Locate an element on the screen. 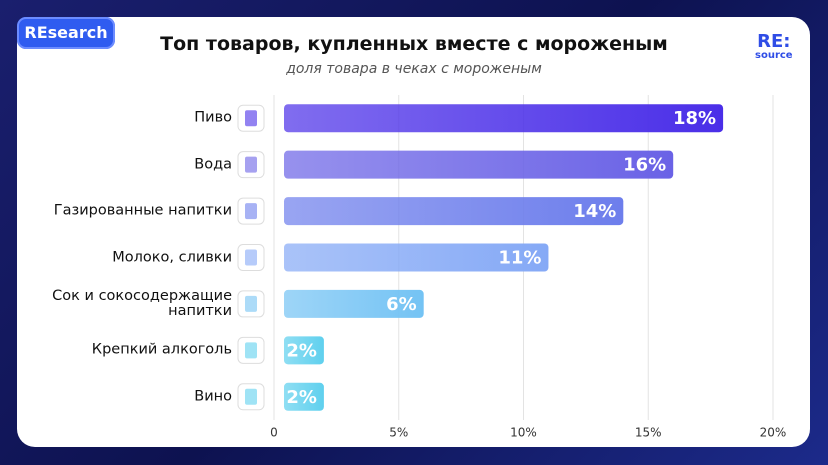 The image size is (828, 465). x-tick-label: 10% is located at coordinates (523, 433).